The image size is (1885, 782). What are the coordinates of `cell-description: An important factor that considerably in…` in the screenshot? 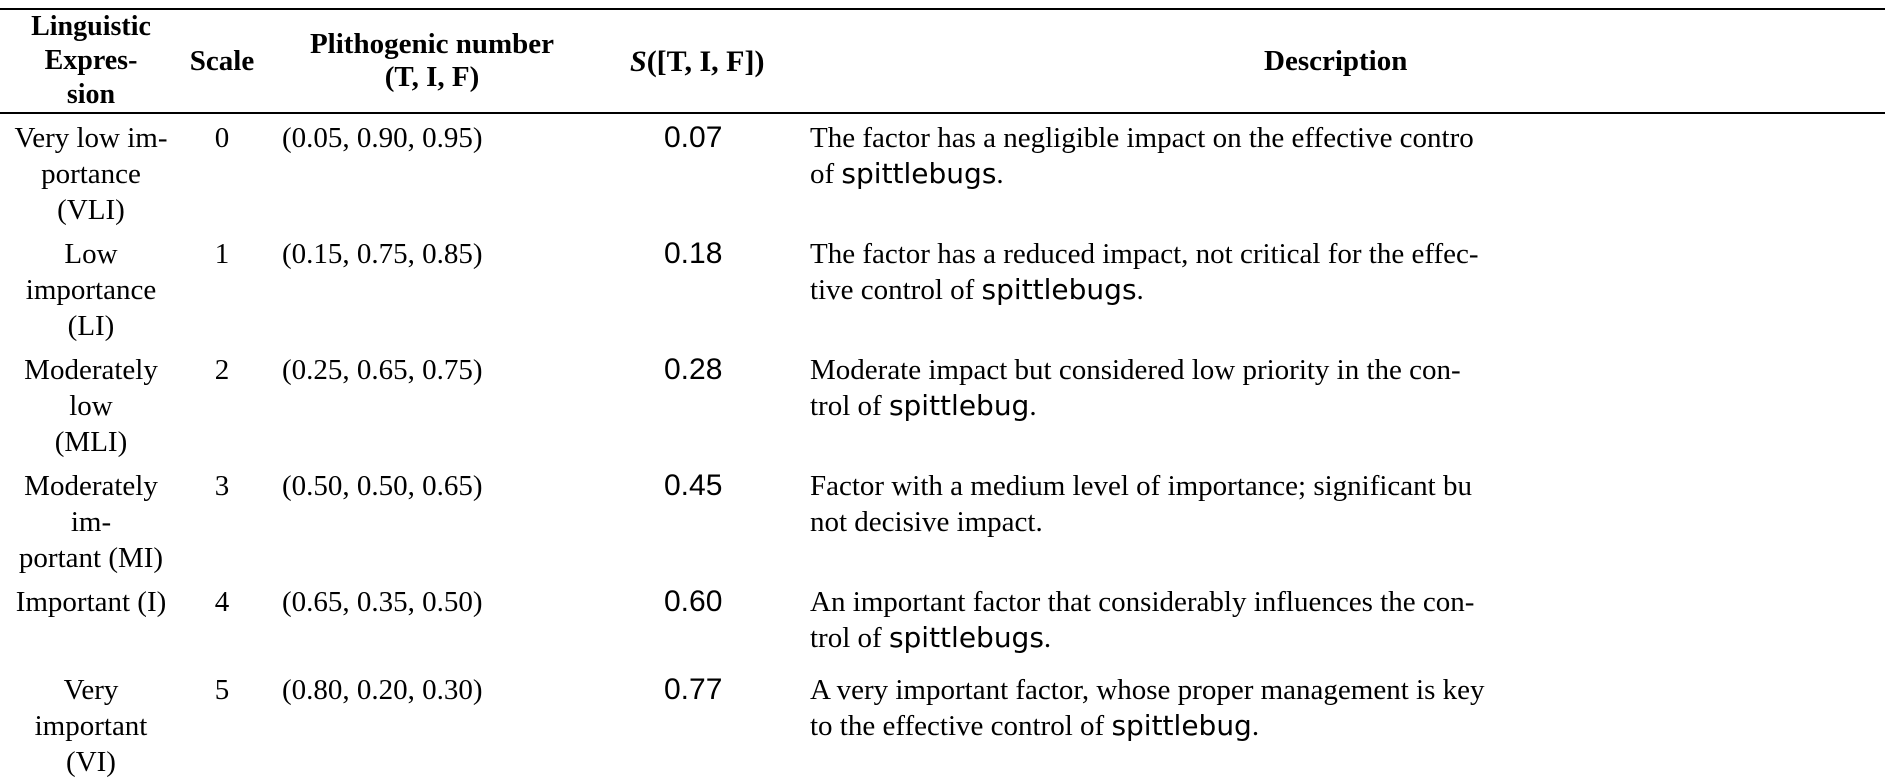 It's located at (1341, 618).